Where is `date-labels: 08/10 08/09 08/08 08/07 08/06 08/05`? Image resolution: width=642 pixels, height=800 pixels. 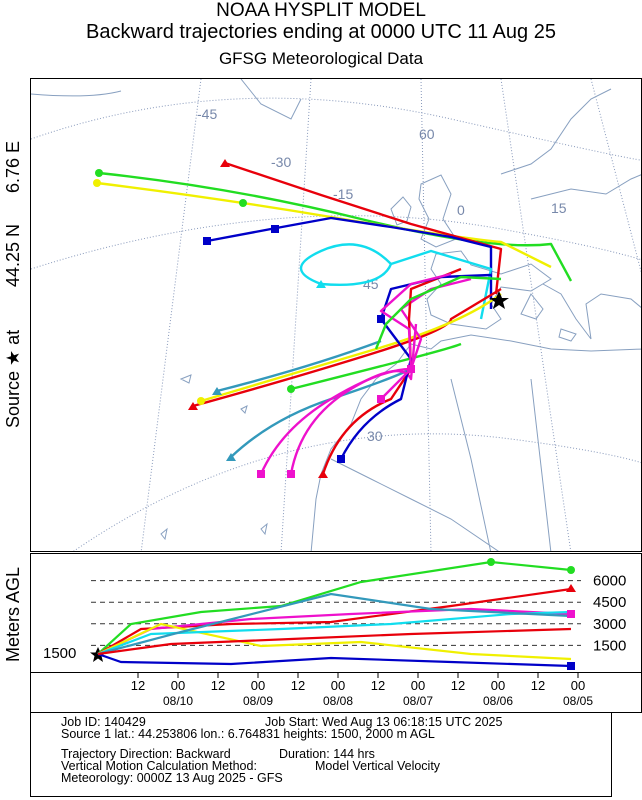 date-labels: 08/10 08/09 08/08 08/07 08/06 08/05 is located at coordinates (378, 701).